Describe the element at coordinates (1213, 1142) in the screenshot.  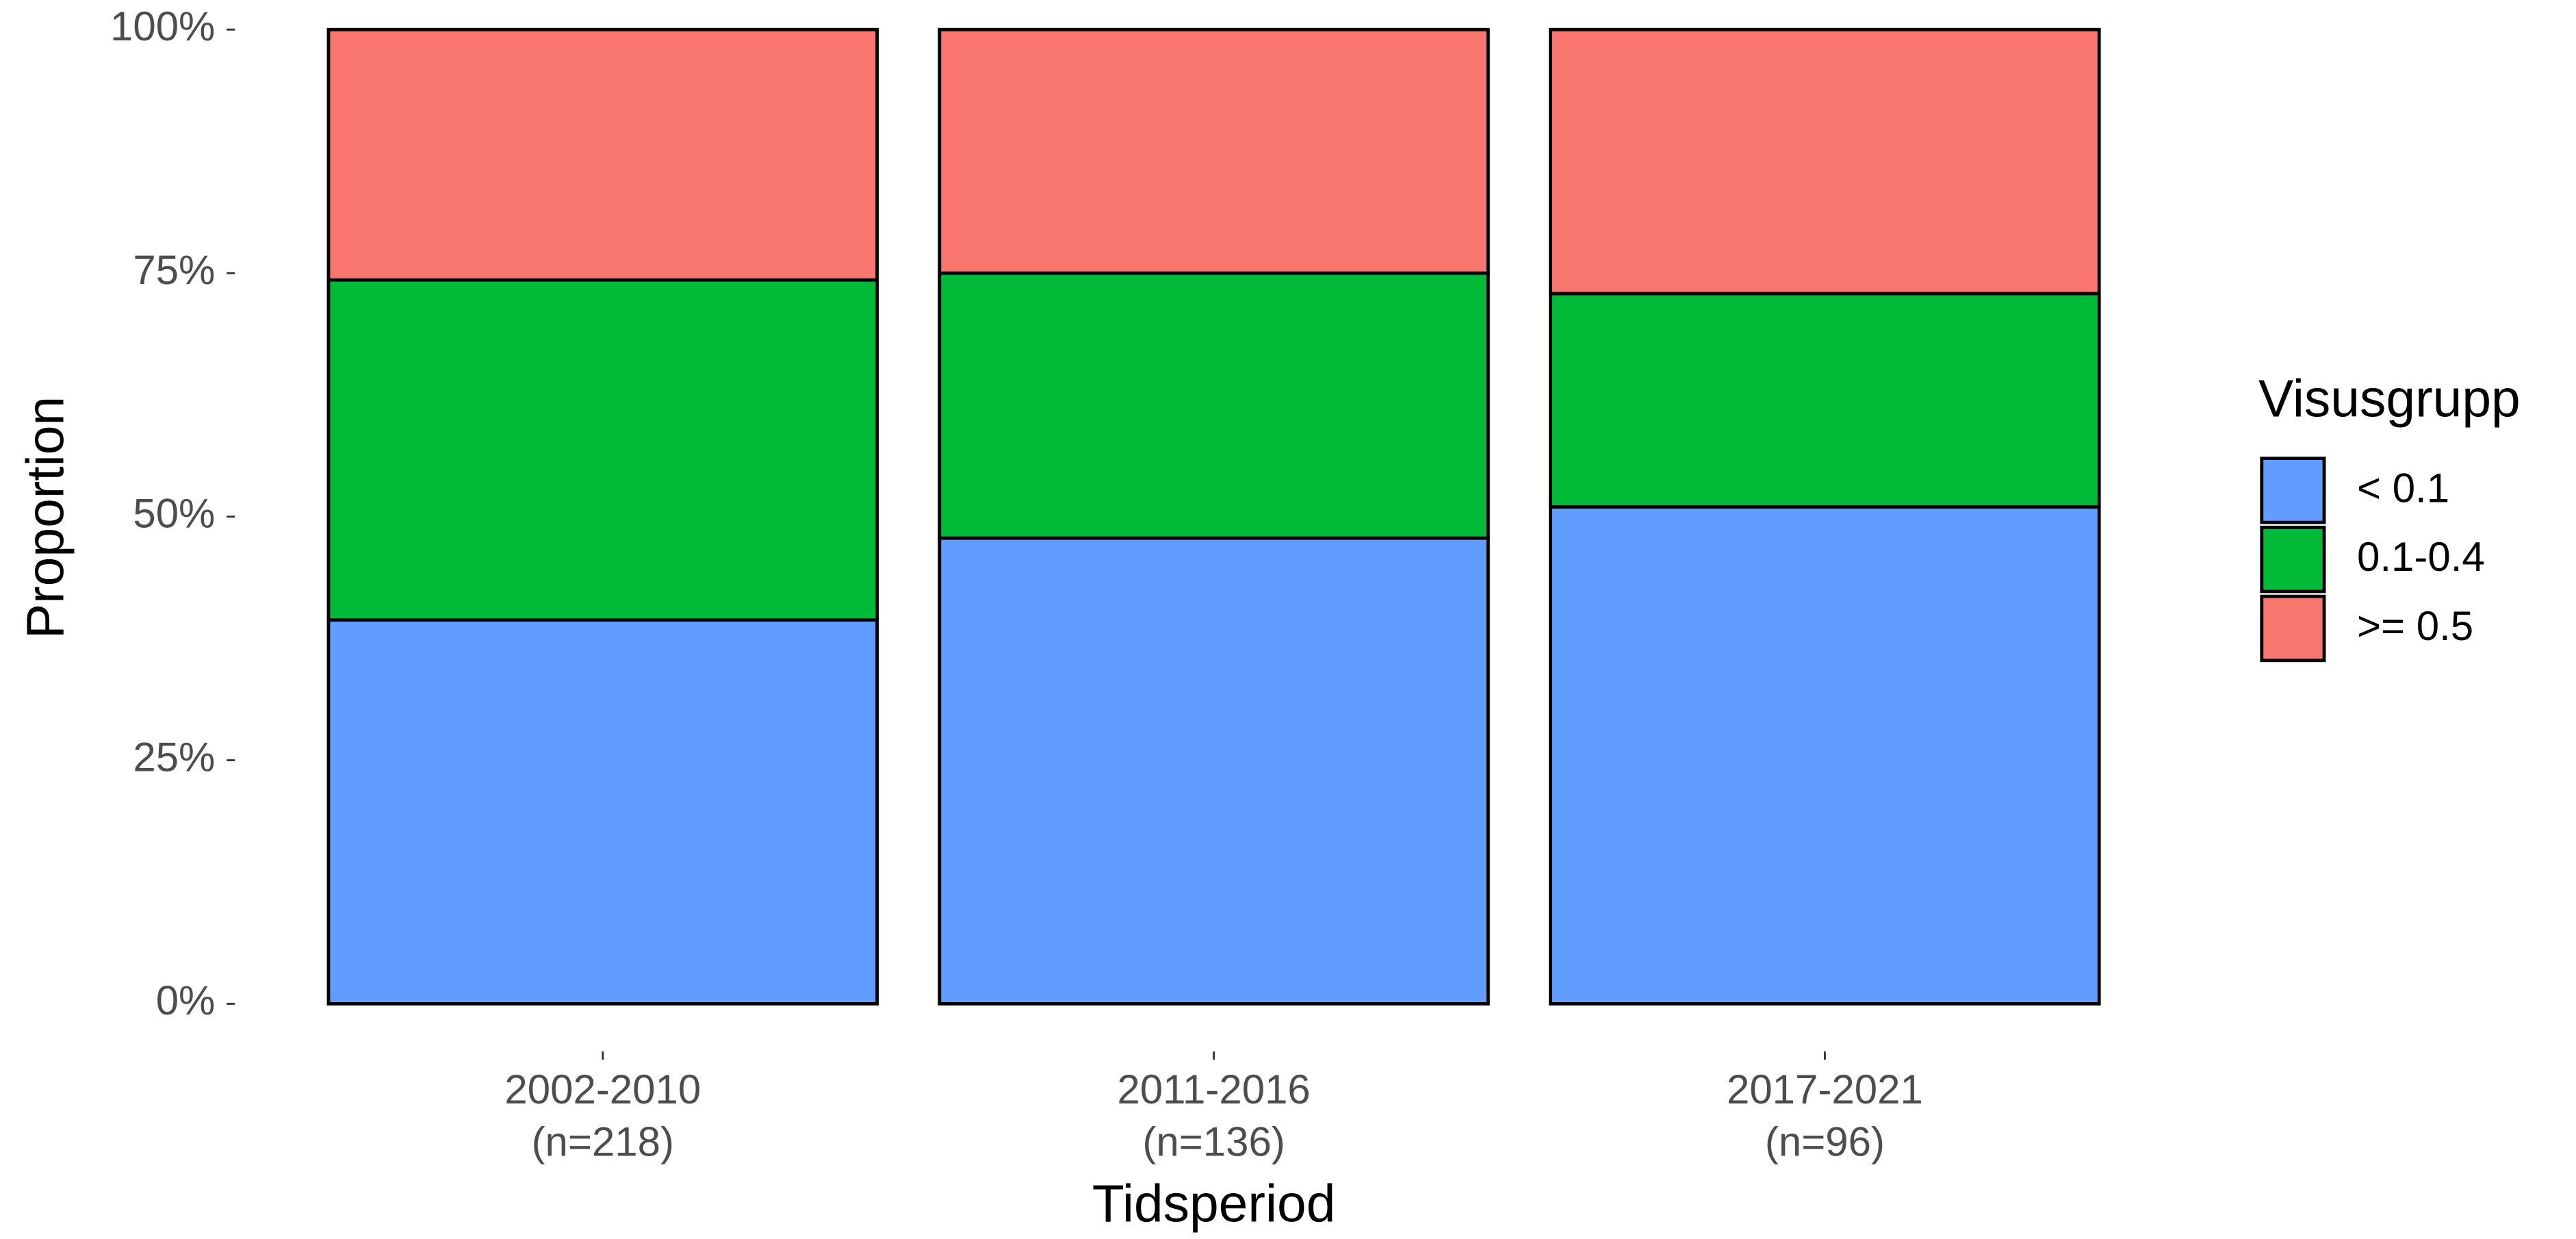
I see `x-tick-label: (n=136)` at that location.